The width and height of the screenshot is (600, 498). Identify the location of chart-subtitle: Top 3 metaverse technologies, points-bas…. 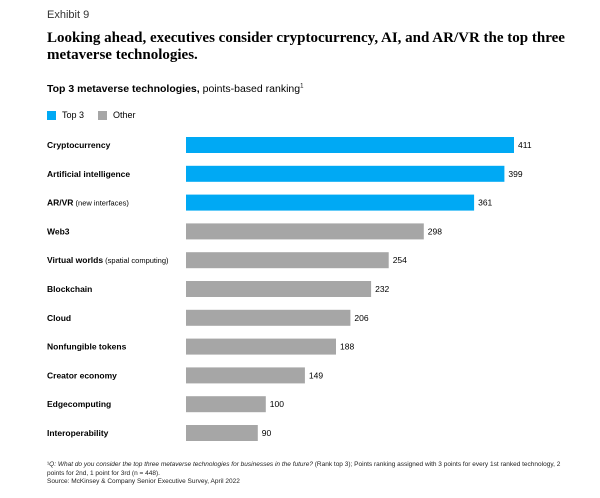
(175, 89).